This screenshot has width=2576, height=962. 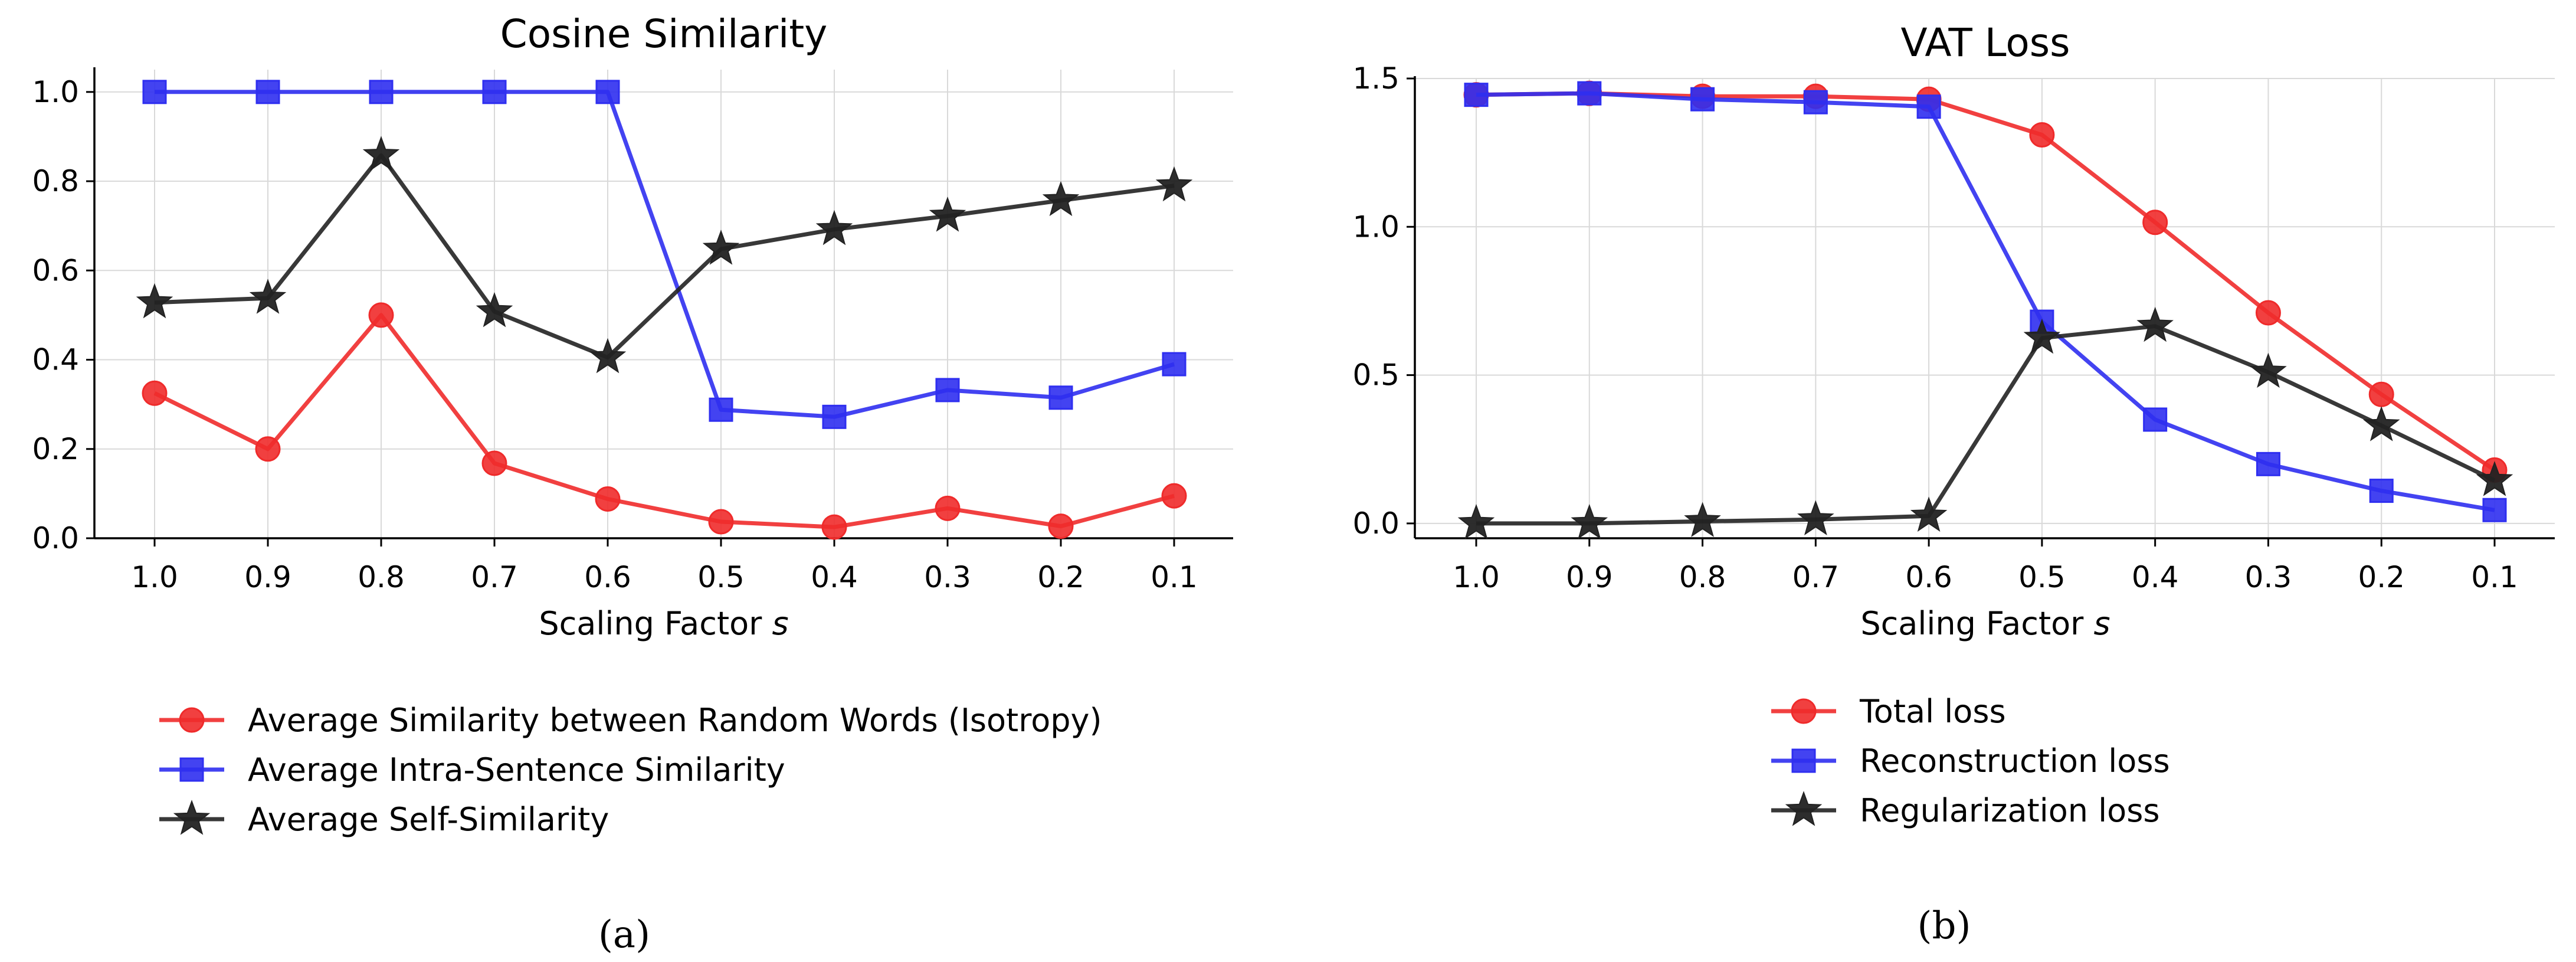 I want to click on legend-item: Average Self-Similarity, so click(x=384, y=819).